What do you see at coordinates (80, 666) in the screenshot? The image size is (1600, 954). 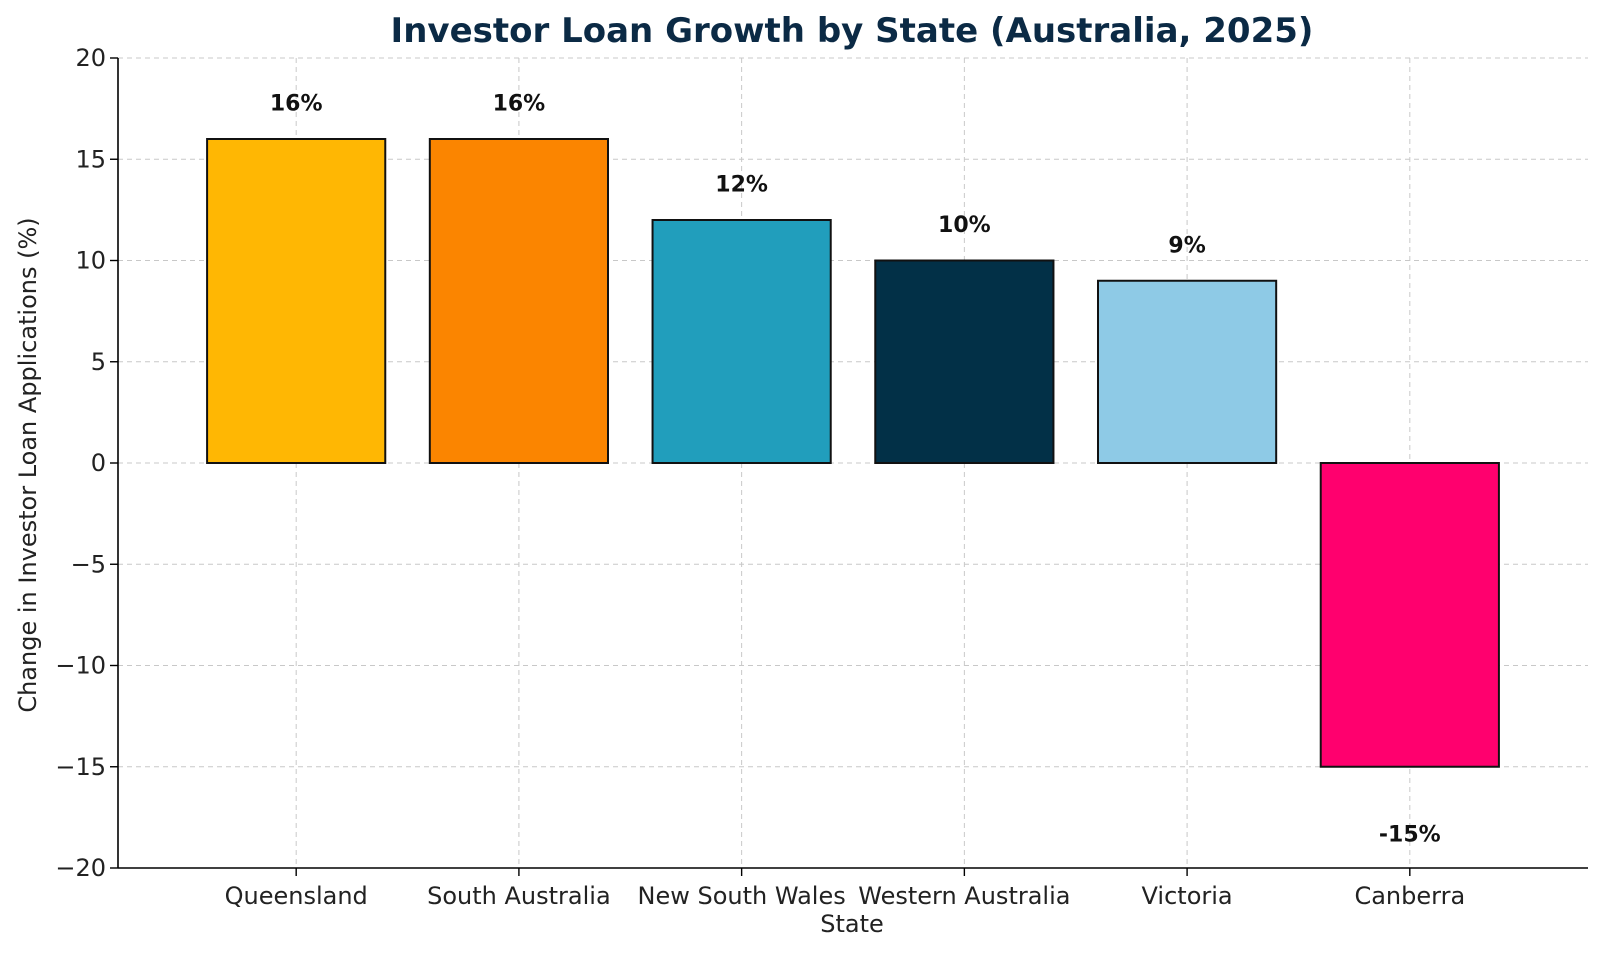 I see `y-tick-label: −10` at bounding box center [80, 666].